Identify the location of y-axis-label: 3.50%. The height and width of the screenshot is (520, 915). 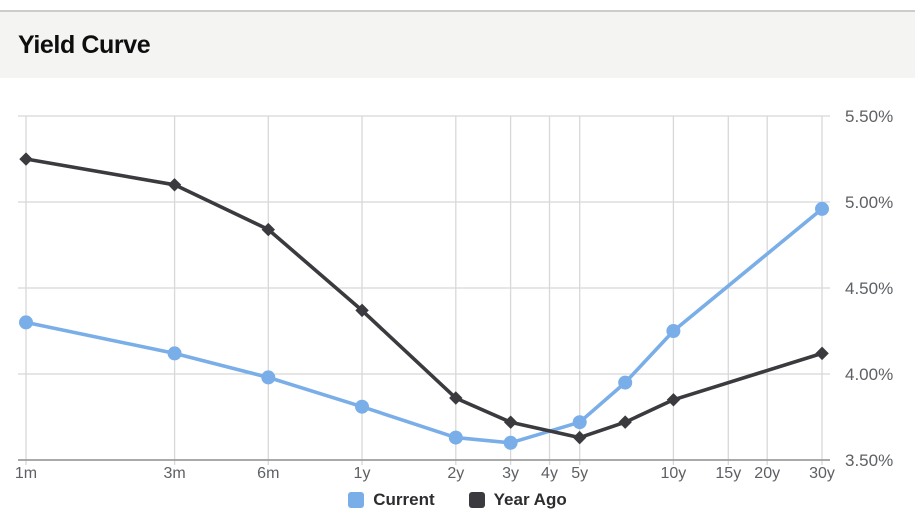
(869, 460).